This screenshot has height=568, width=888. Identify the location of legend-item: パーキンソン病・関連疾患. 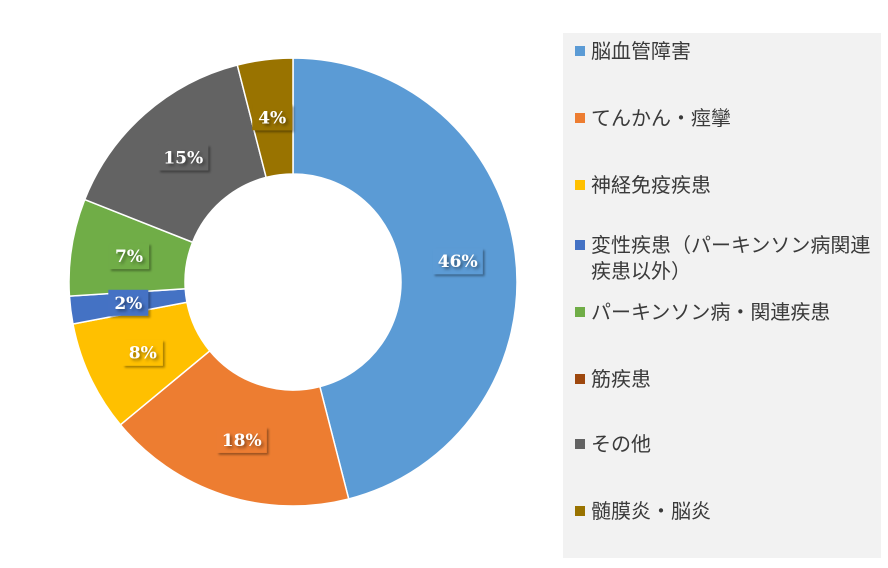
(728, 312).